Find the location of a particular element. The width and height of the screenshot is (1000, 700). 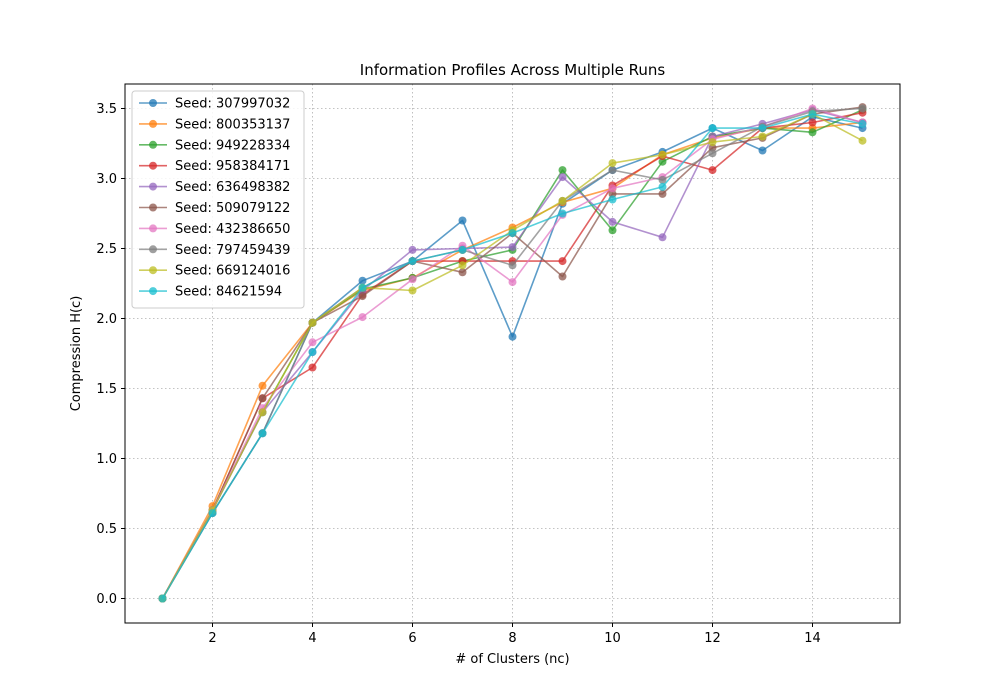

legend-item: Seed: 84621594 is located at coordinates (210, 292).